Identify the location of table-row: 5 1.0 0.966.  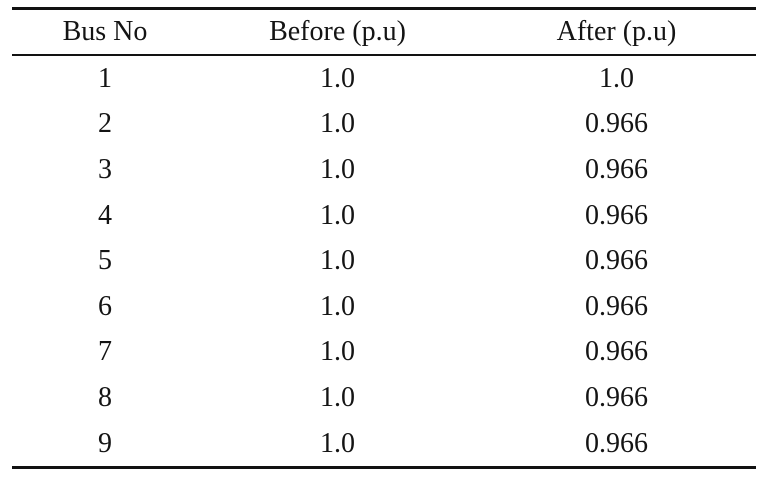
(384, 261).